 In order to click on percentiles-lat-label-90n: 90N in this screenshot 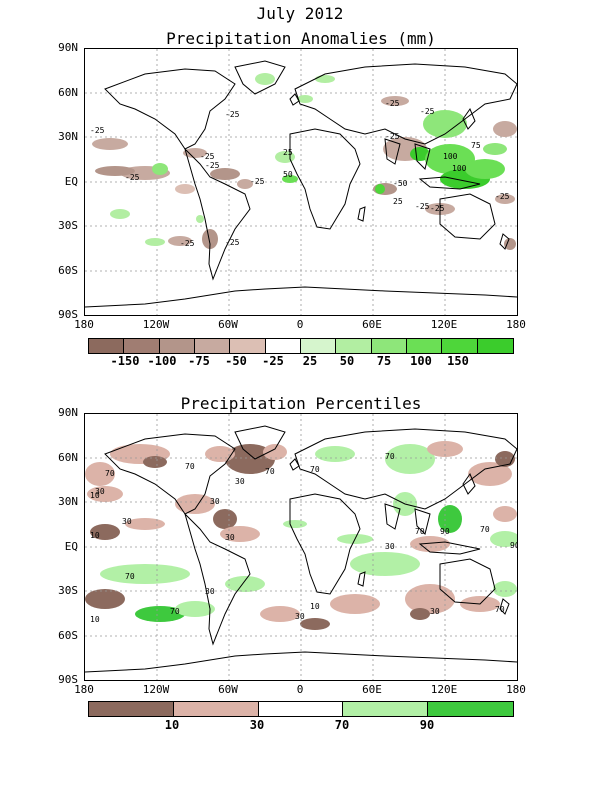, I will do `click(68, 412)`.